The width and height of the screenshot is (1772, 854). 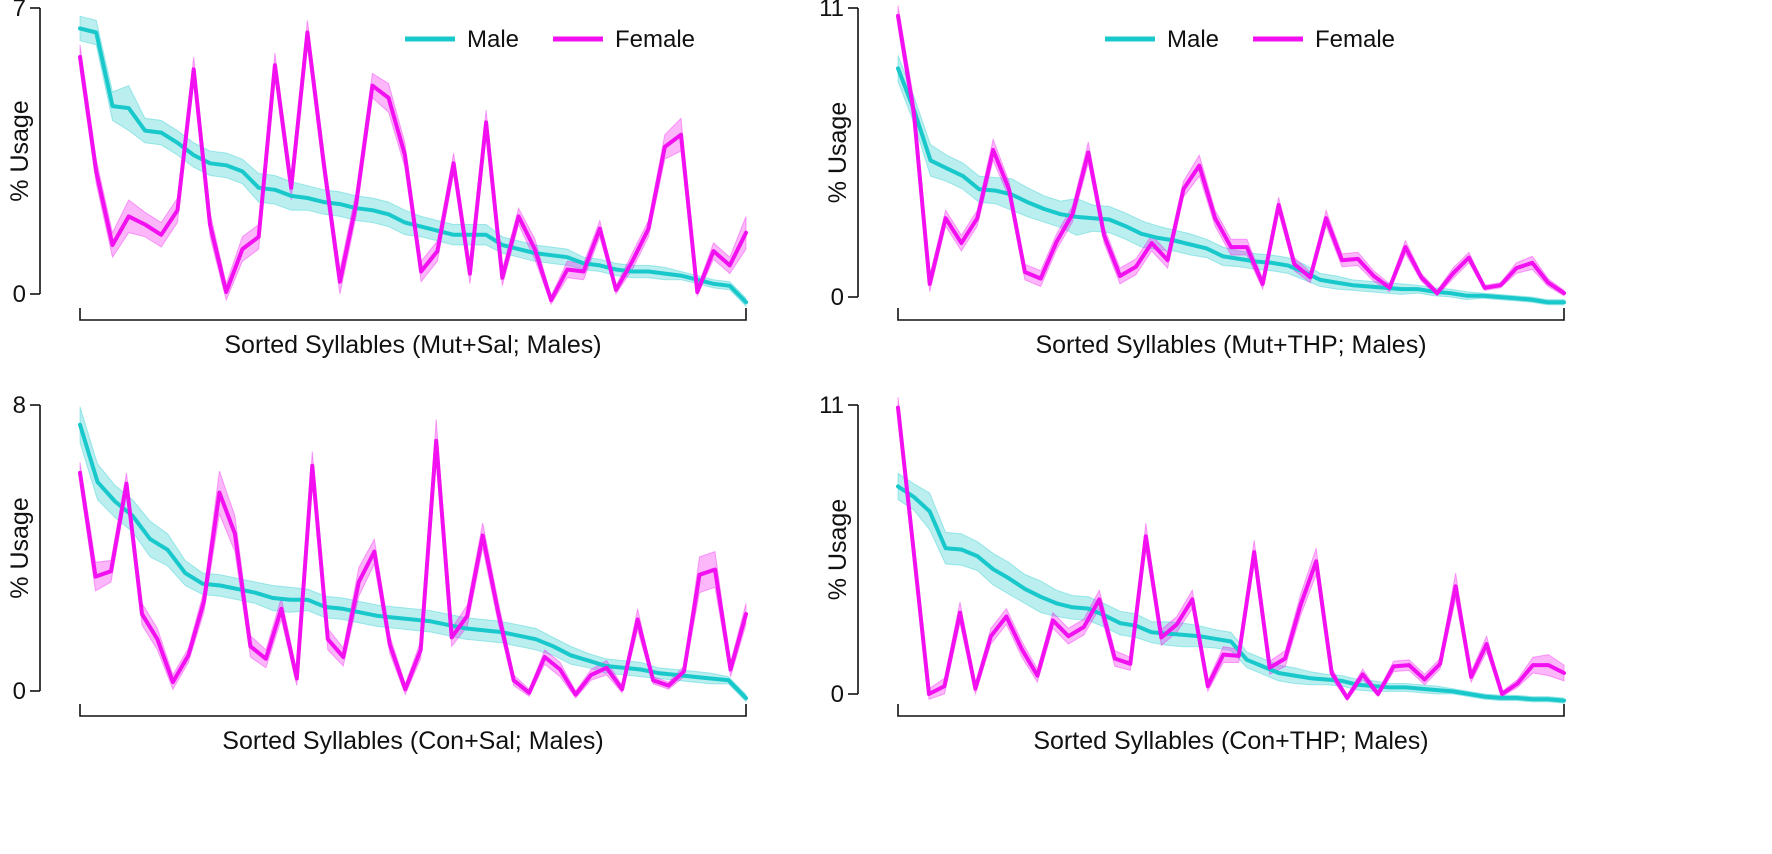 I want to click on x-axis-label: Sorted Syllables (Mut+THP; Males), so click(x=1230, y=345).